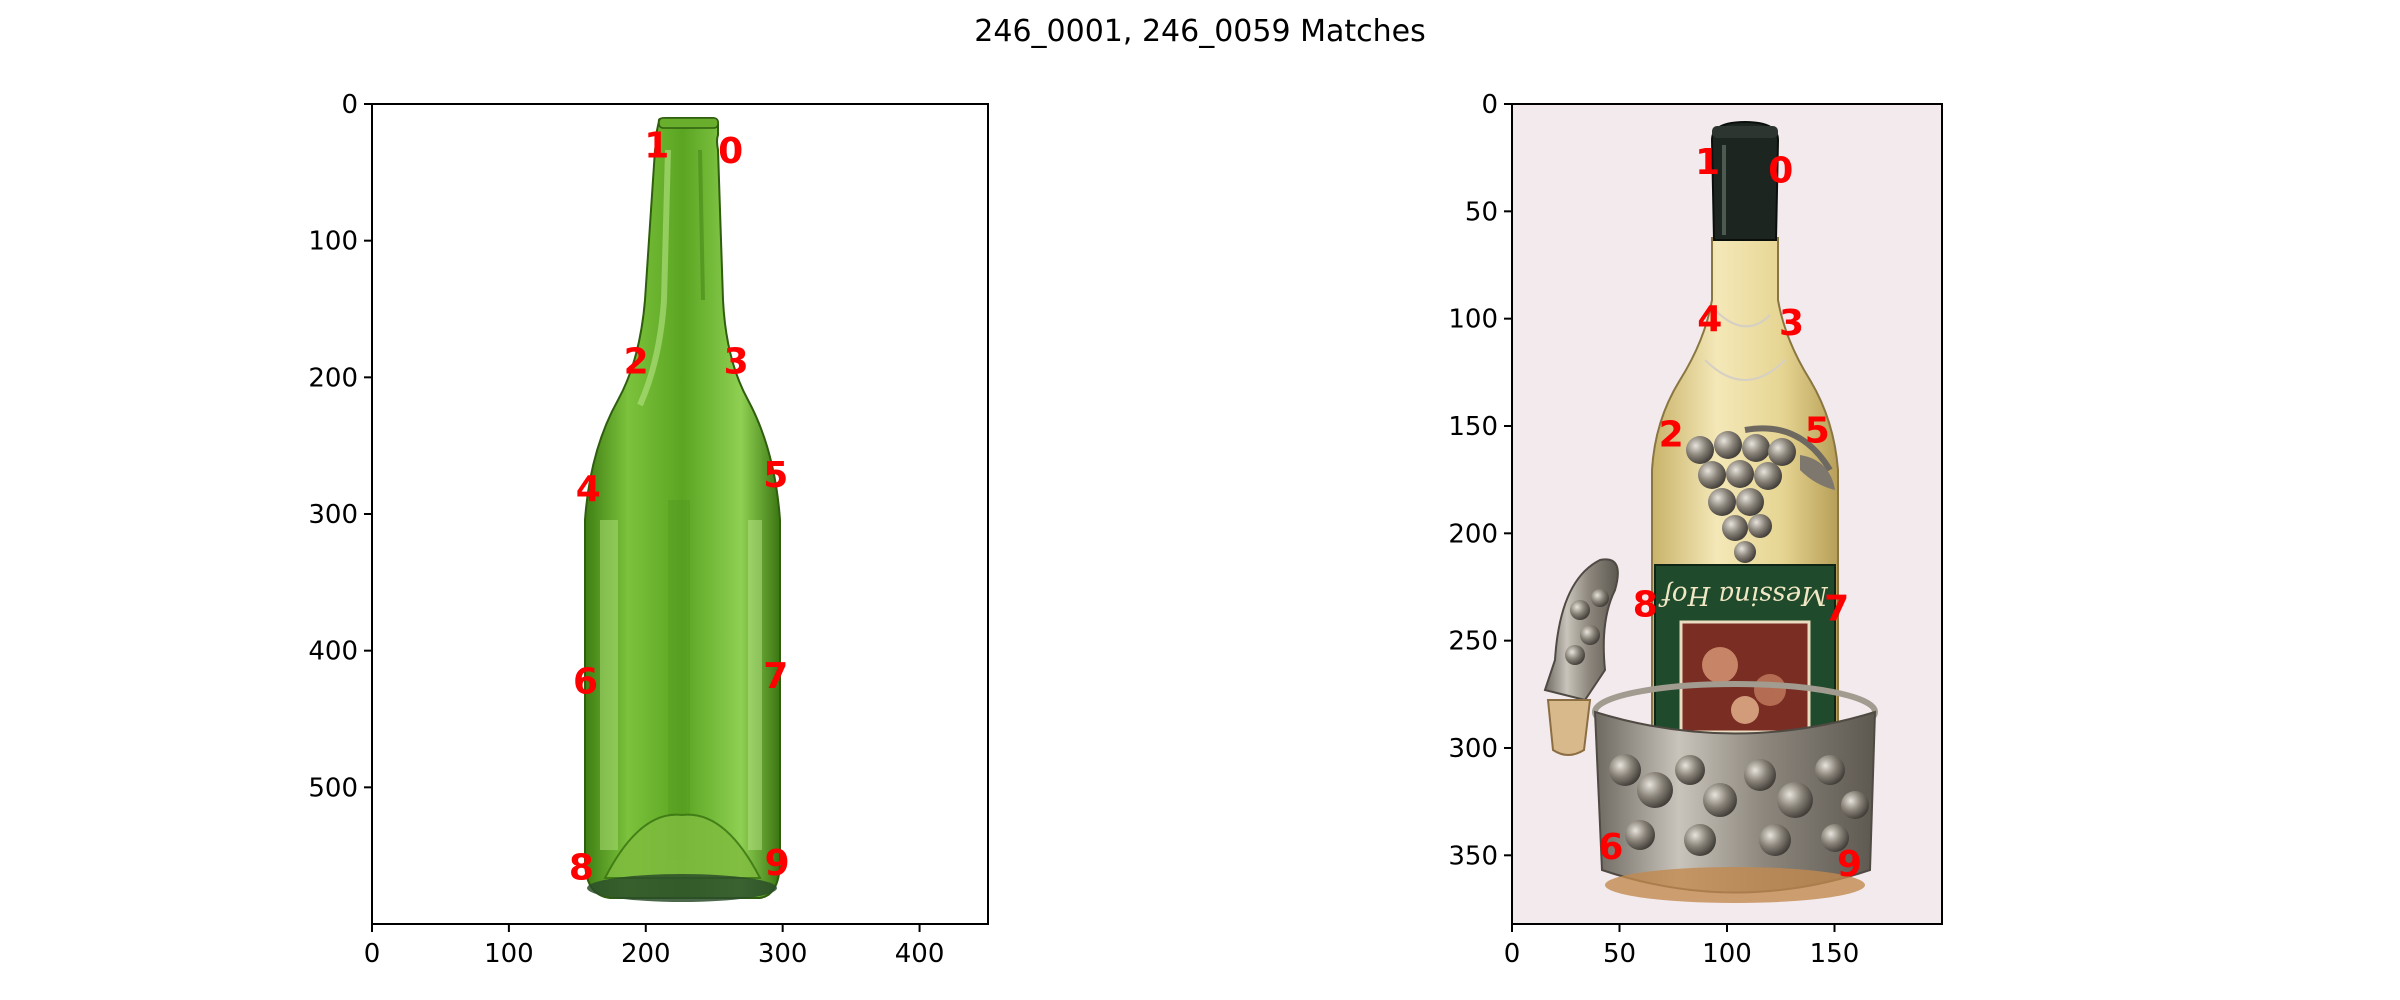  I want to click on right-y-axis: 0 50 100 150 200 250 300 350, so click(1480, 480).